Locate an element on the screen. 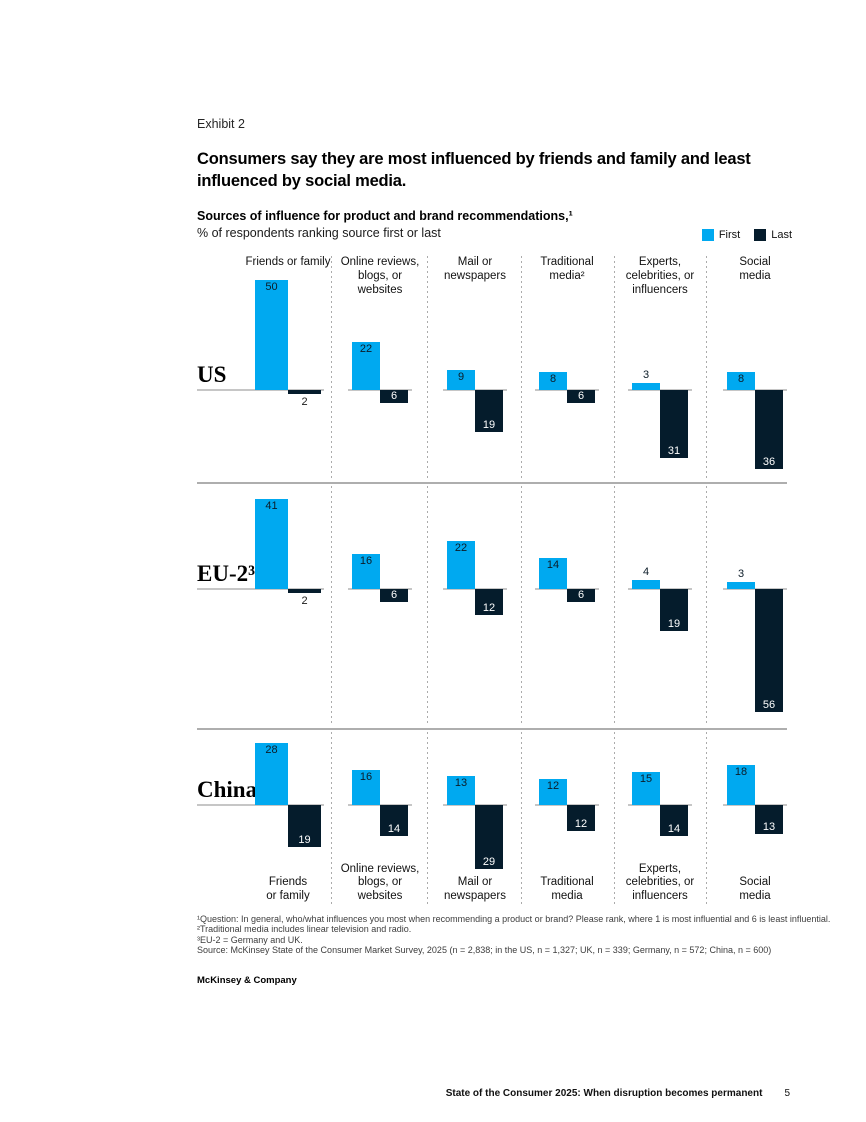 Image resolution: width=866 pixels, height=1122 pixels. category-label-line: or family is located at coordinates (288, 896).